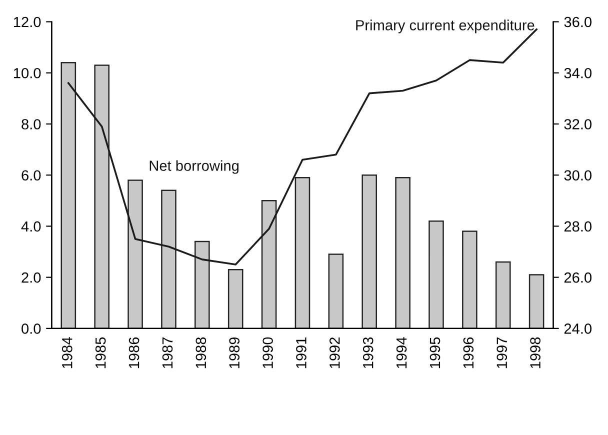  What do you see at coordinates (578, 73) in the screenshot?
I see `y2-tick-label: 34.0` at bounding box center [578, 73].